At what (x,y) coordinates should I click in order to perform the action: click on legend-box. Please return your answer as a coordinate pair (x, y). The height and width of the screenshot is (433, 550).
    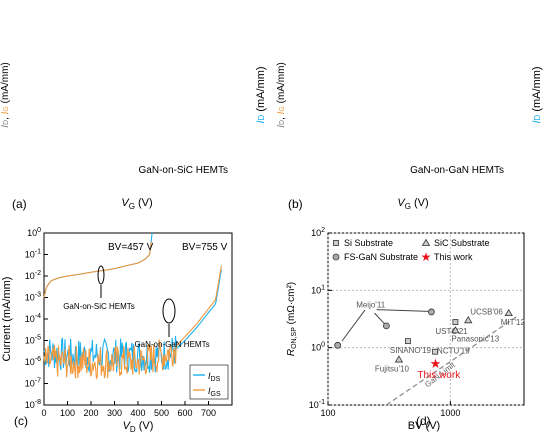
    Looking at the image, I should click on (209, 382).